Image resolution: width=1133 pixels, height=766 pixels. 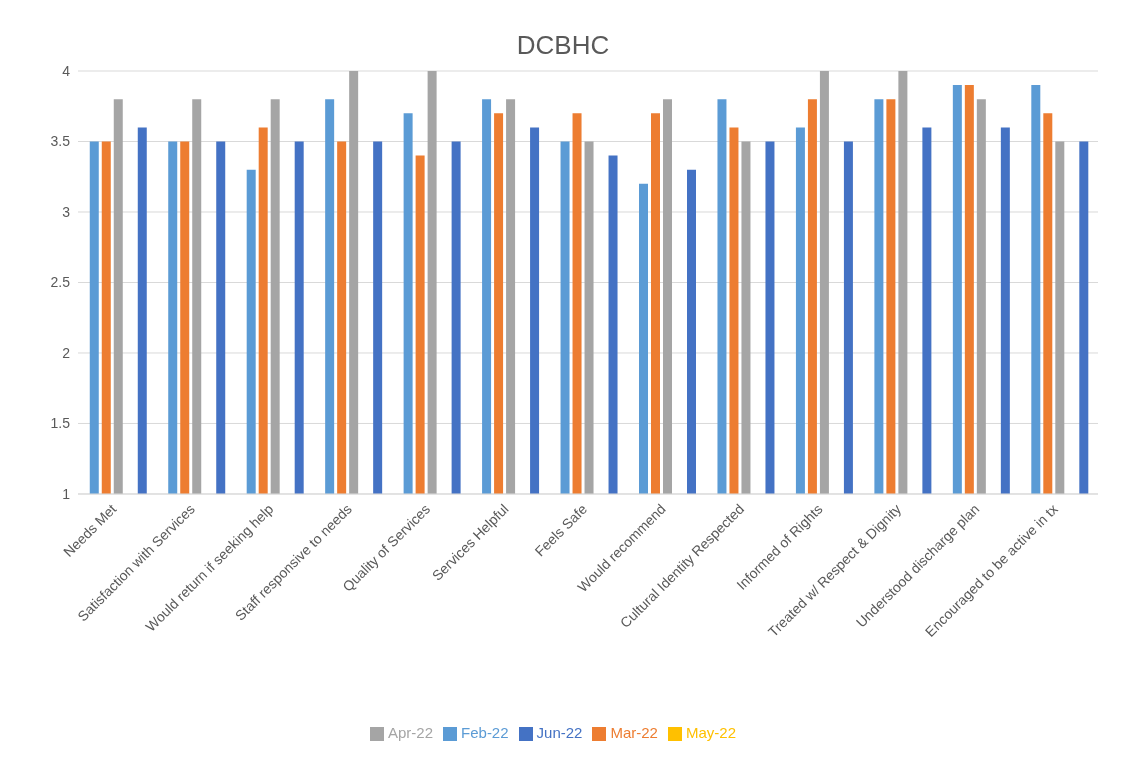 I want to click on chart-title: DCBHC, so click(x=563, y=45).